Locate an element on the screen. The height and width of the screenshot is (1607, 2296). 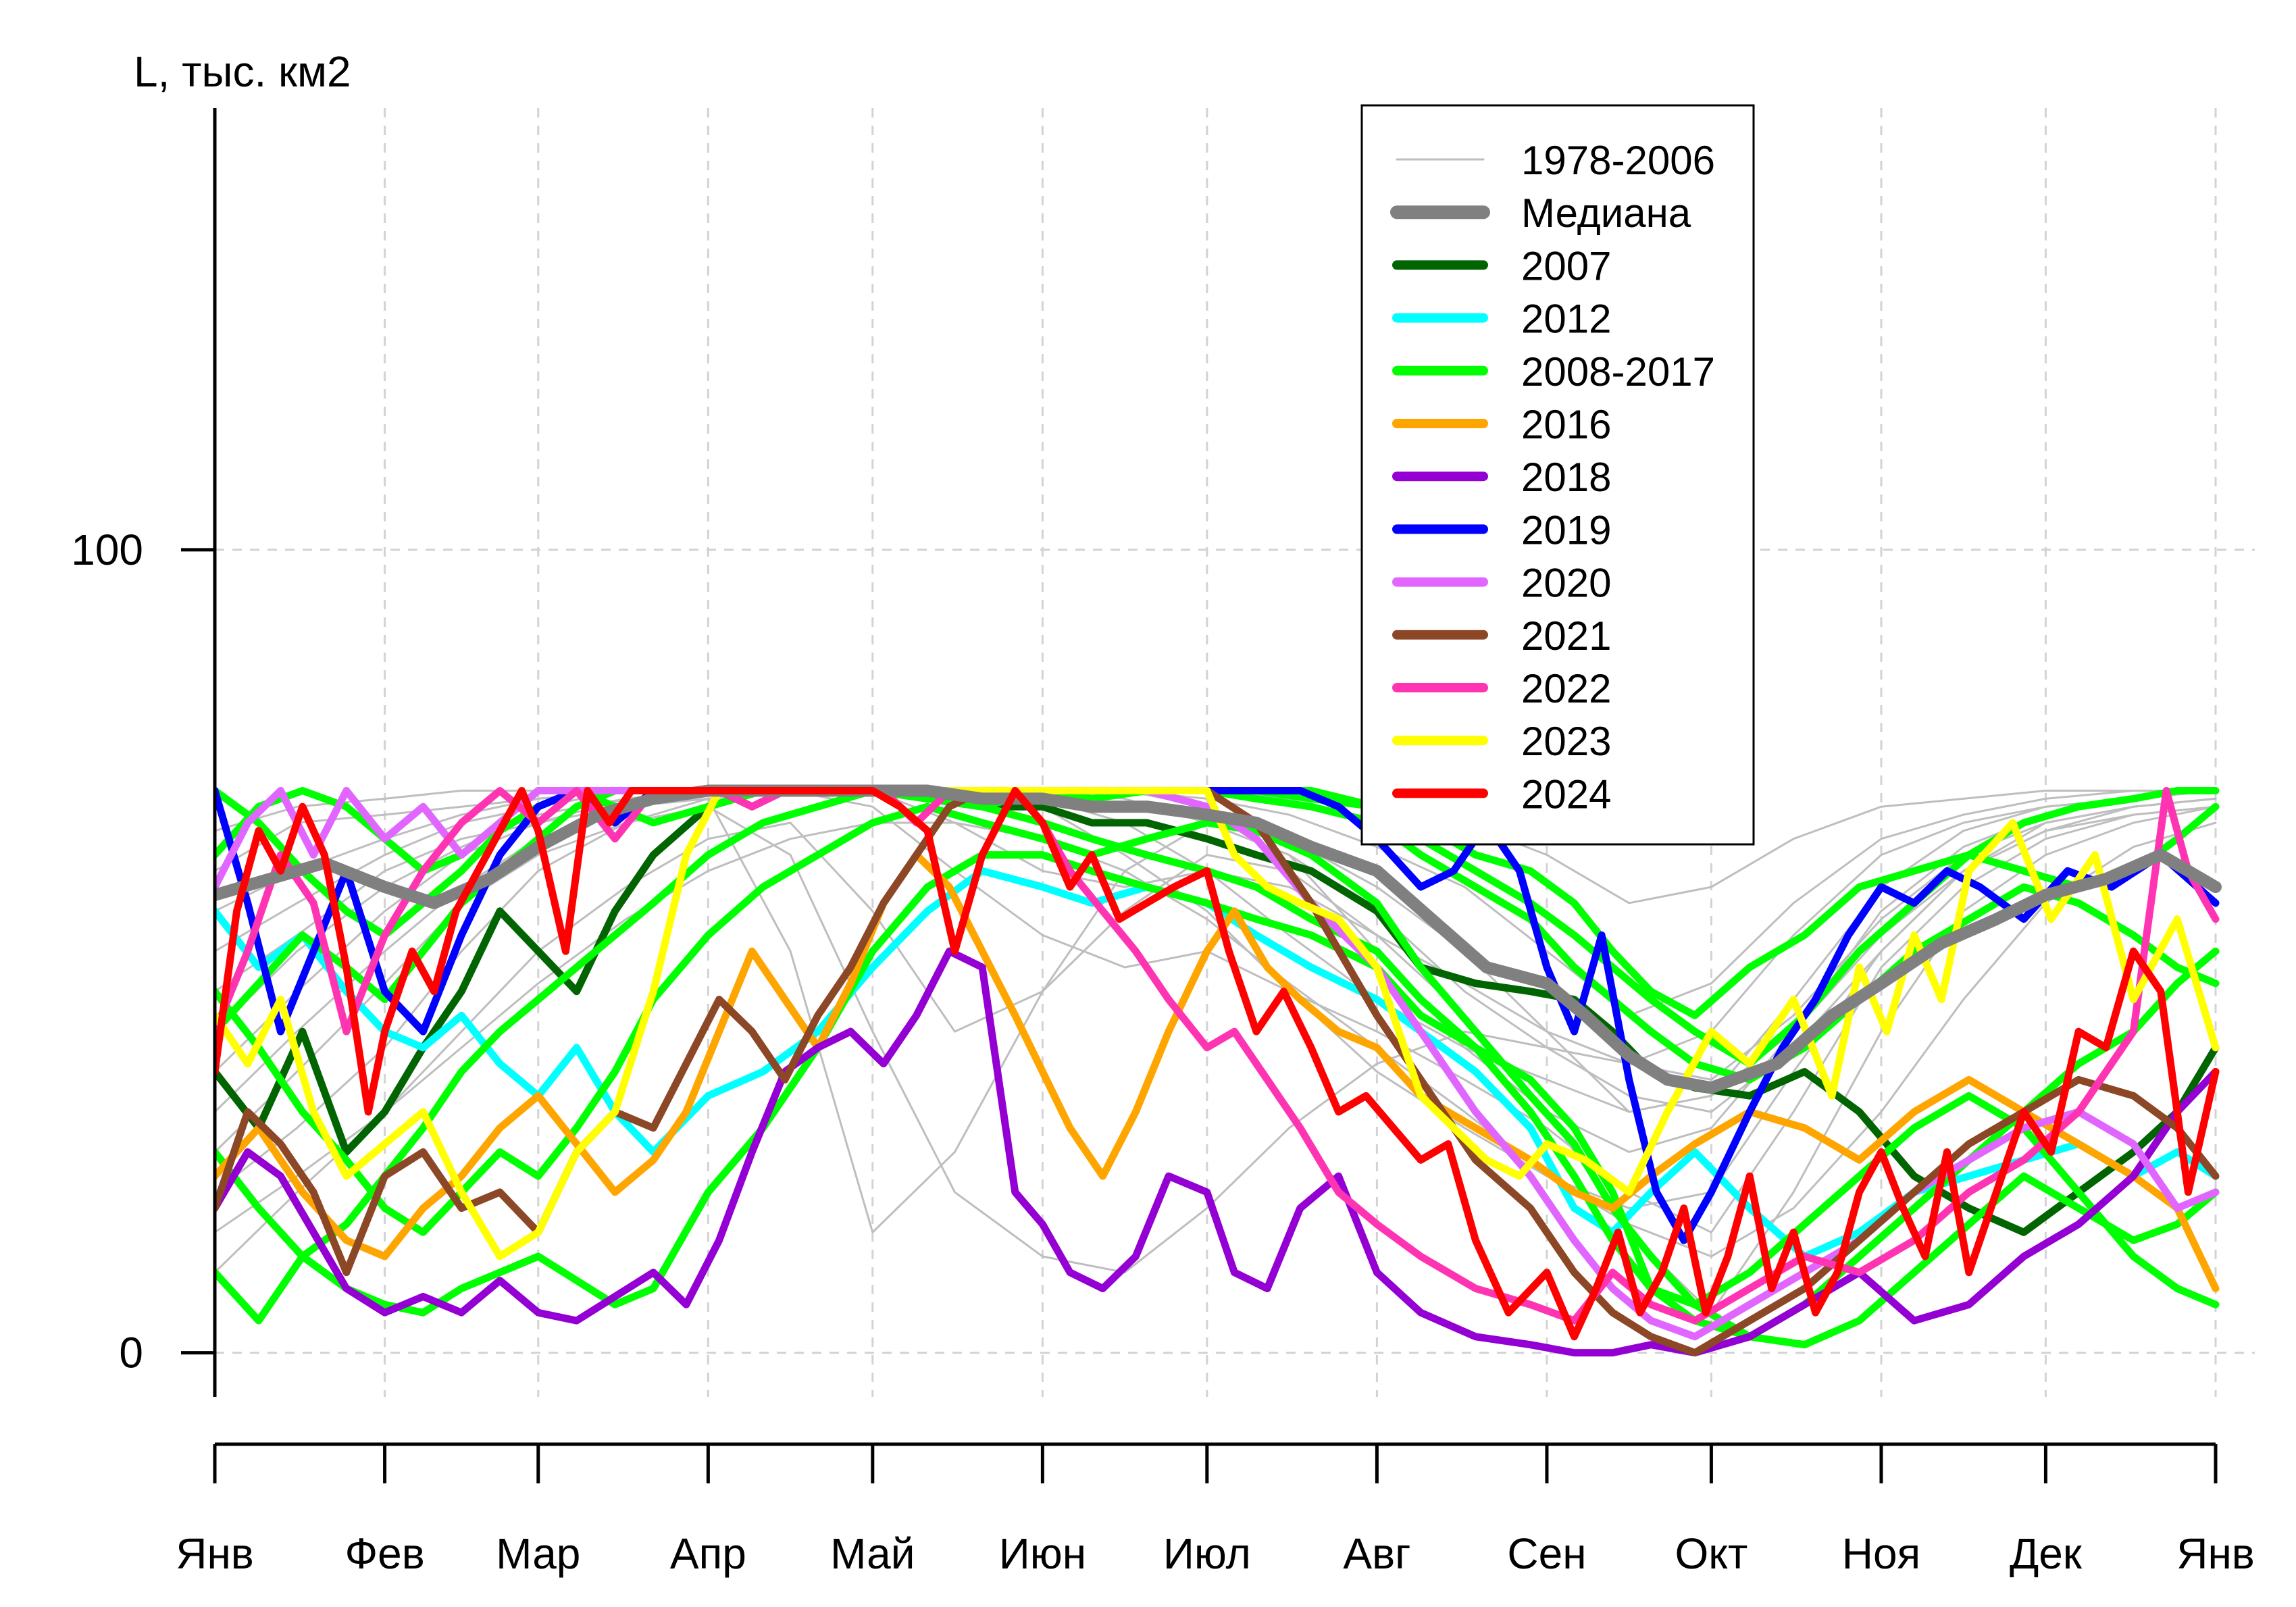
y-axis-label: L, тыс. км2 is located at coordinates (242, 71).